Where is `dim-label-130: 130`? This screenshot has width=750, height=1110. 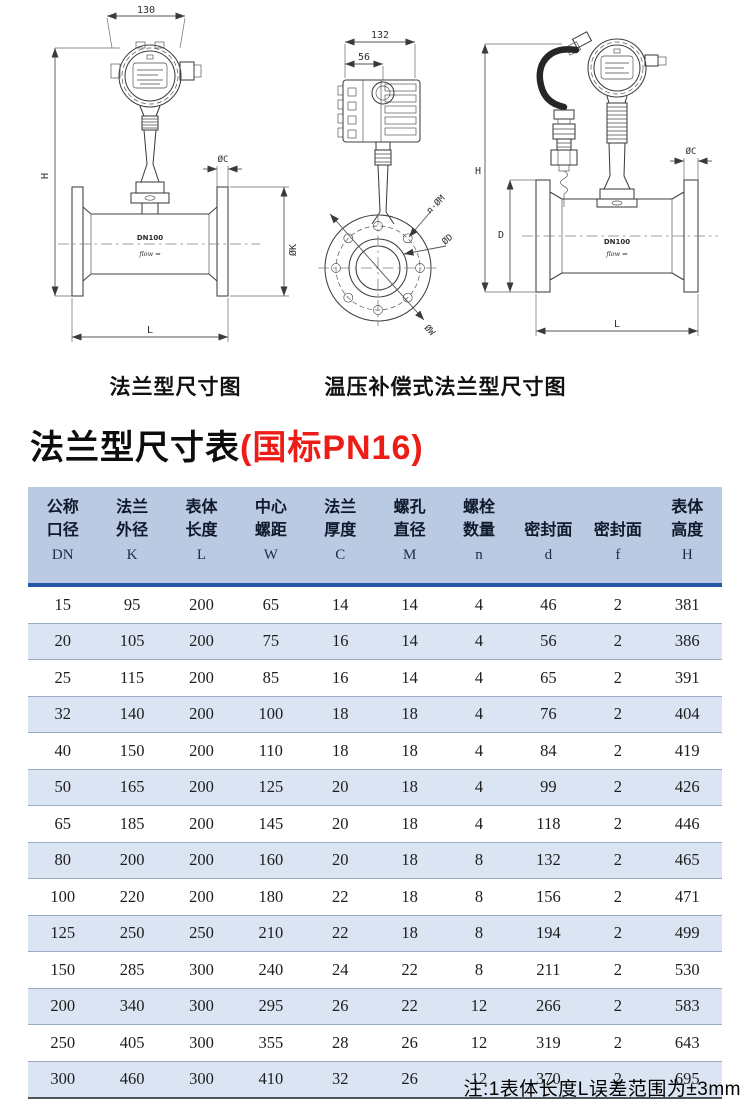
dim-label-130: 130 is located at coordinates (146, 10).